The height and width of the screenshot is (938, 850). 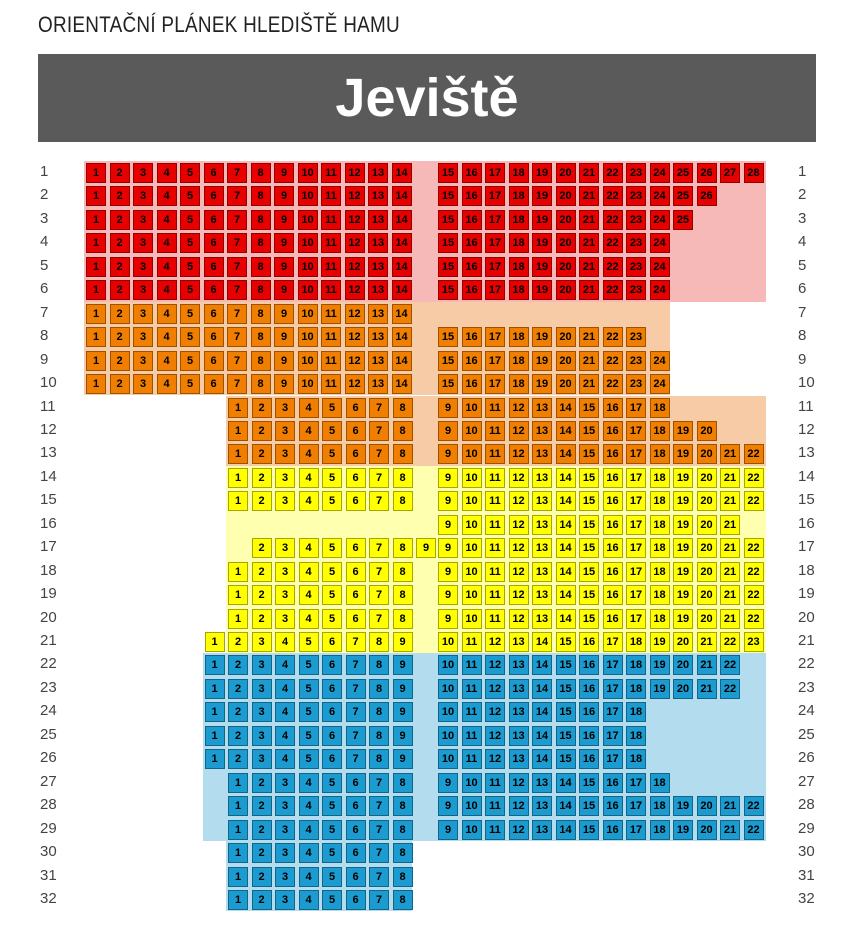 I want to click on seat: 23, so click(x=636, y=266).